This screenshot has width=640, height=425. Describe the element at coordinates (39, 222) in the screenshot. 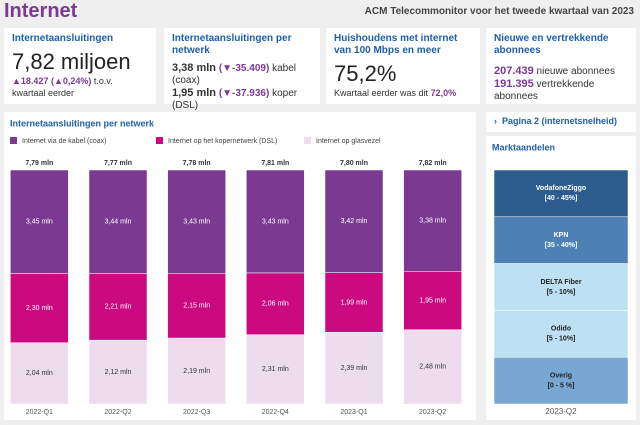

I see `value-label: 3,45 mln` at that location.